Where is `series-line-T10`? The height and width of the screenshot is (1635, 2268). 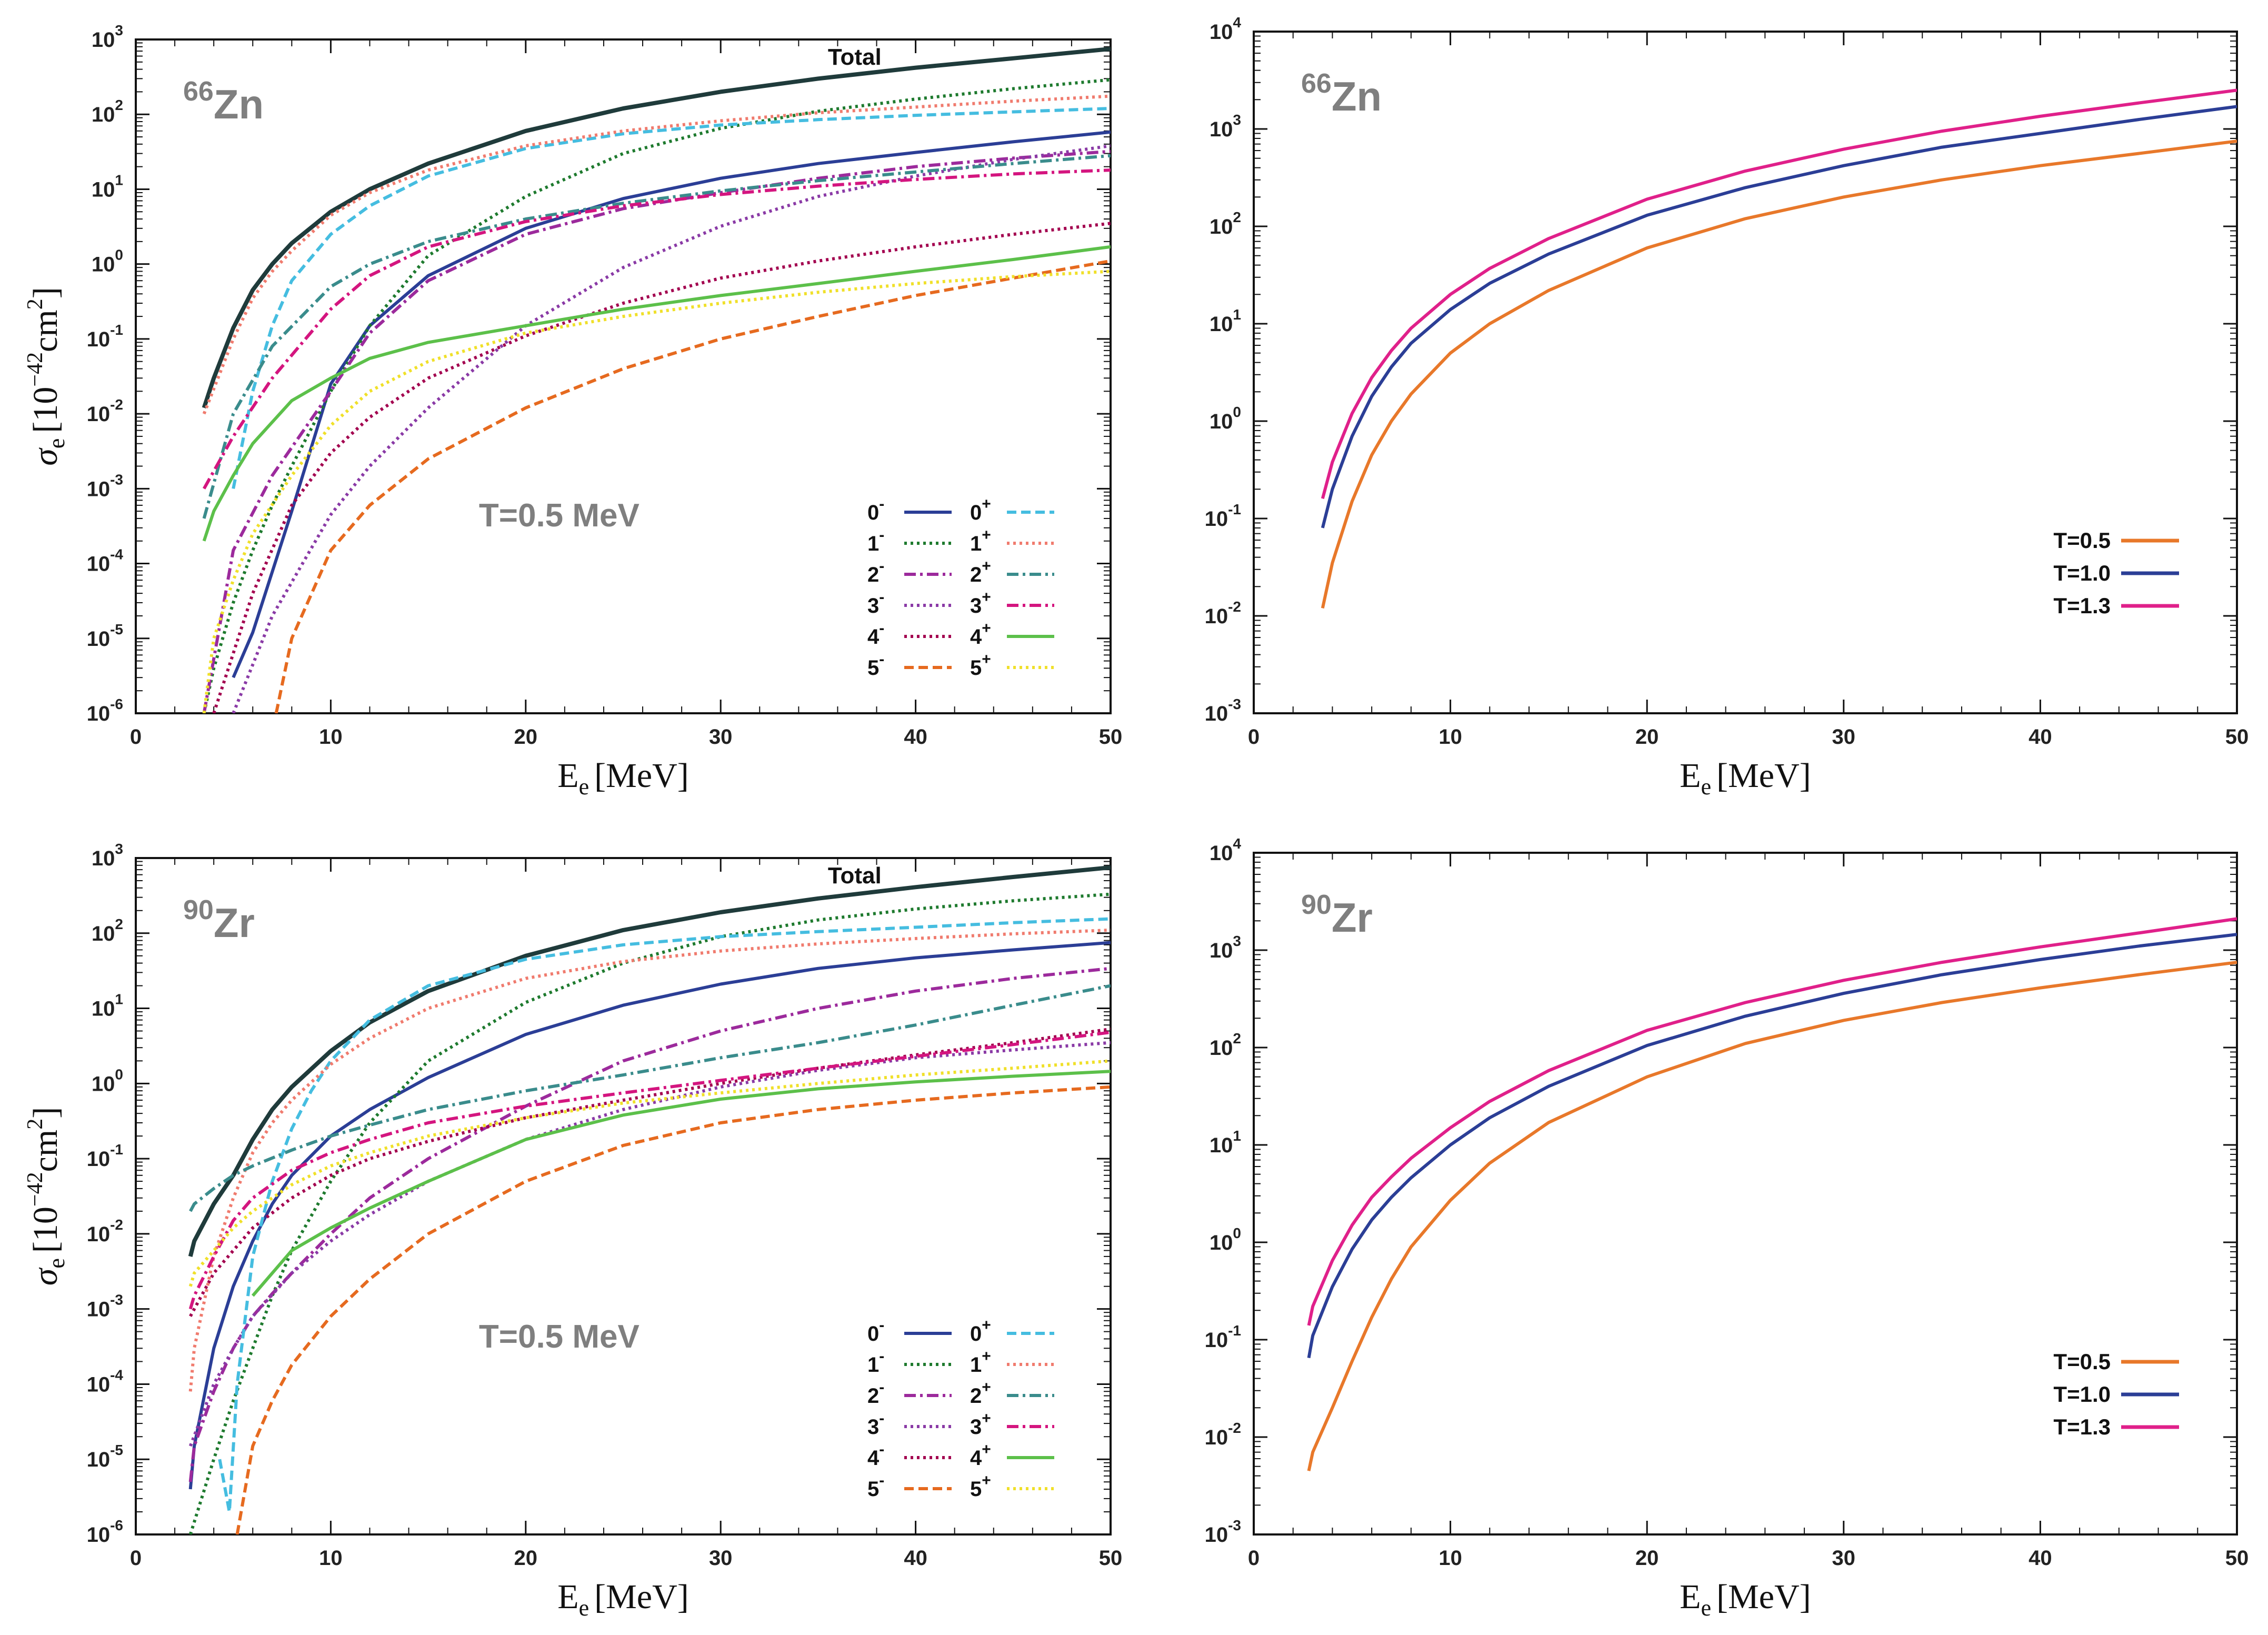 series-line-T10 is located at coordinates (1772, 1146).